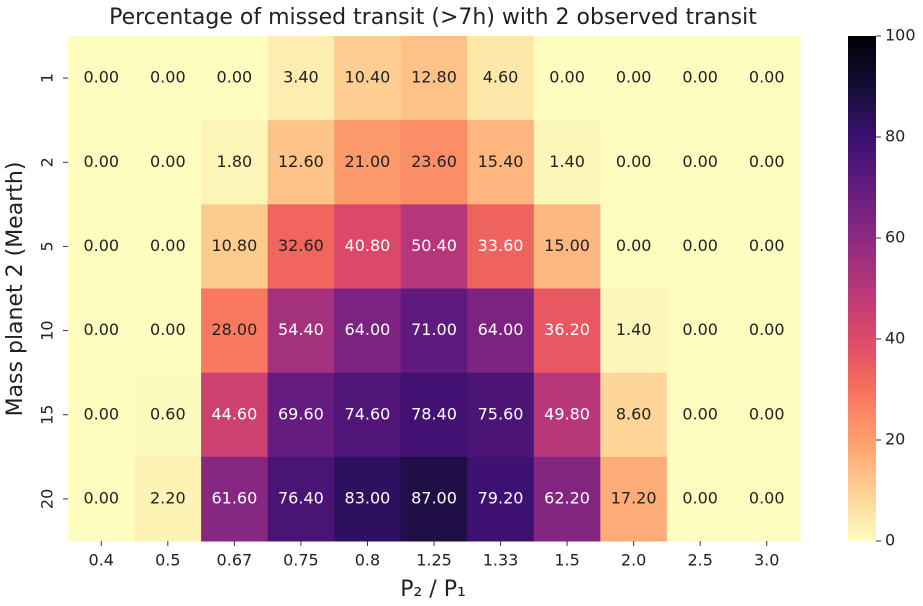 This screenshot has width=923, height=606. Describe the element at coordinates (47, 162) in the screenshot. I see `y-tick-label: 2` at that location.